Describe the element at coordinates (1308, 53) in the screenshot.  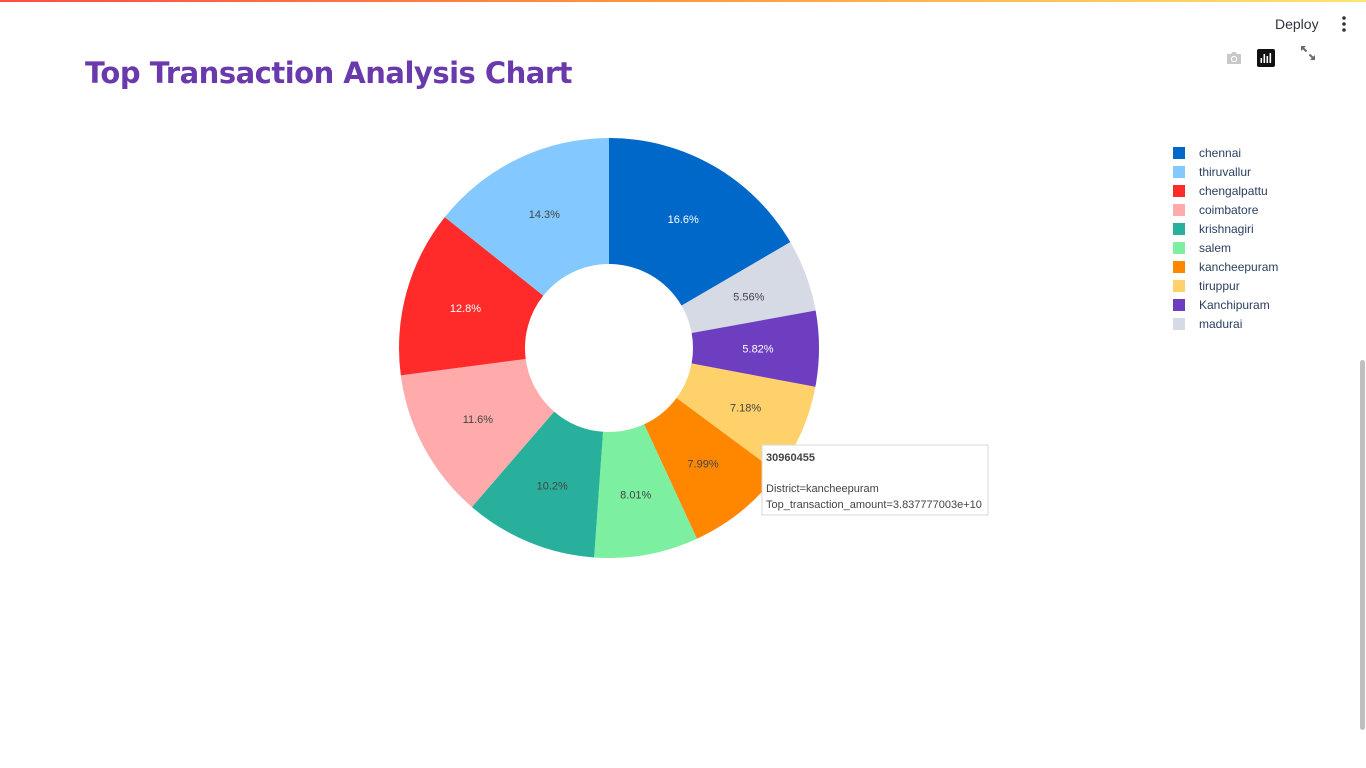
I see `fullscreen-icon` at that location.